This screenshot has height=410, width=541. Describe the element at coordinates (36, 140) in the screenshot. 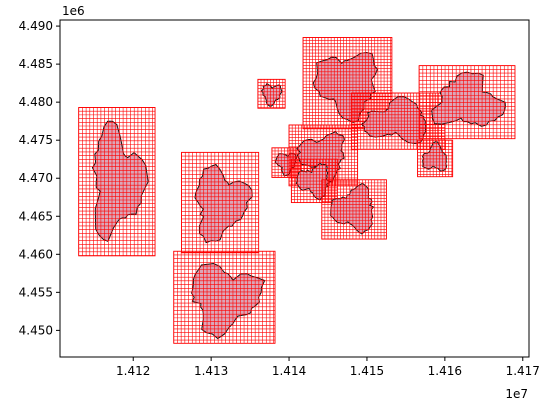

I see `y-tick-label: 4.475` at that location.